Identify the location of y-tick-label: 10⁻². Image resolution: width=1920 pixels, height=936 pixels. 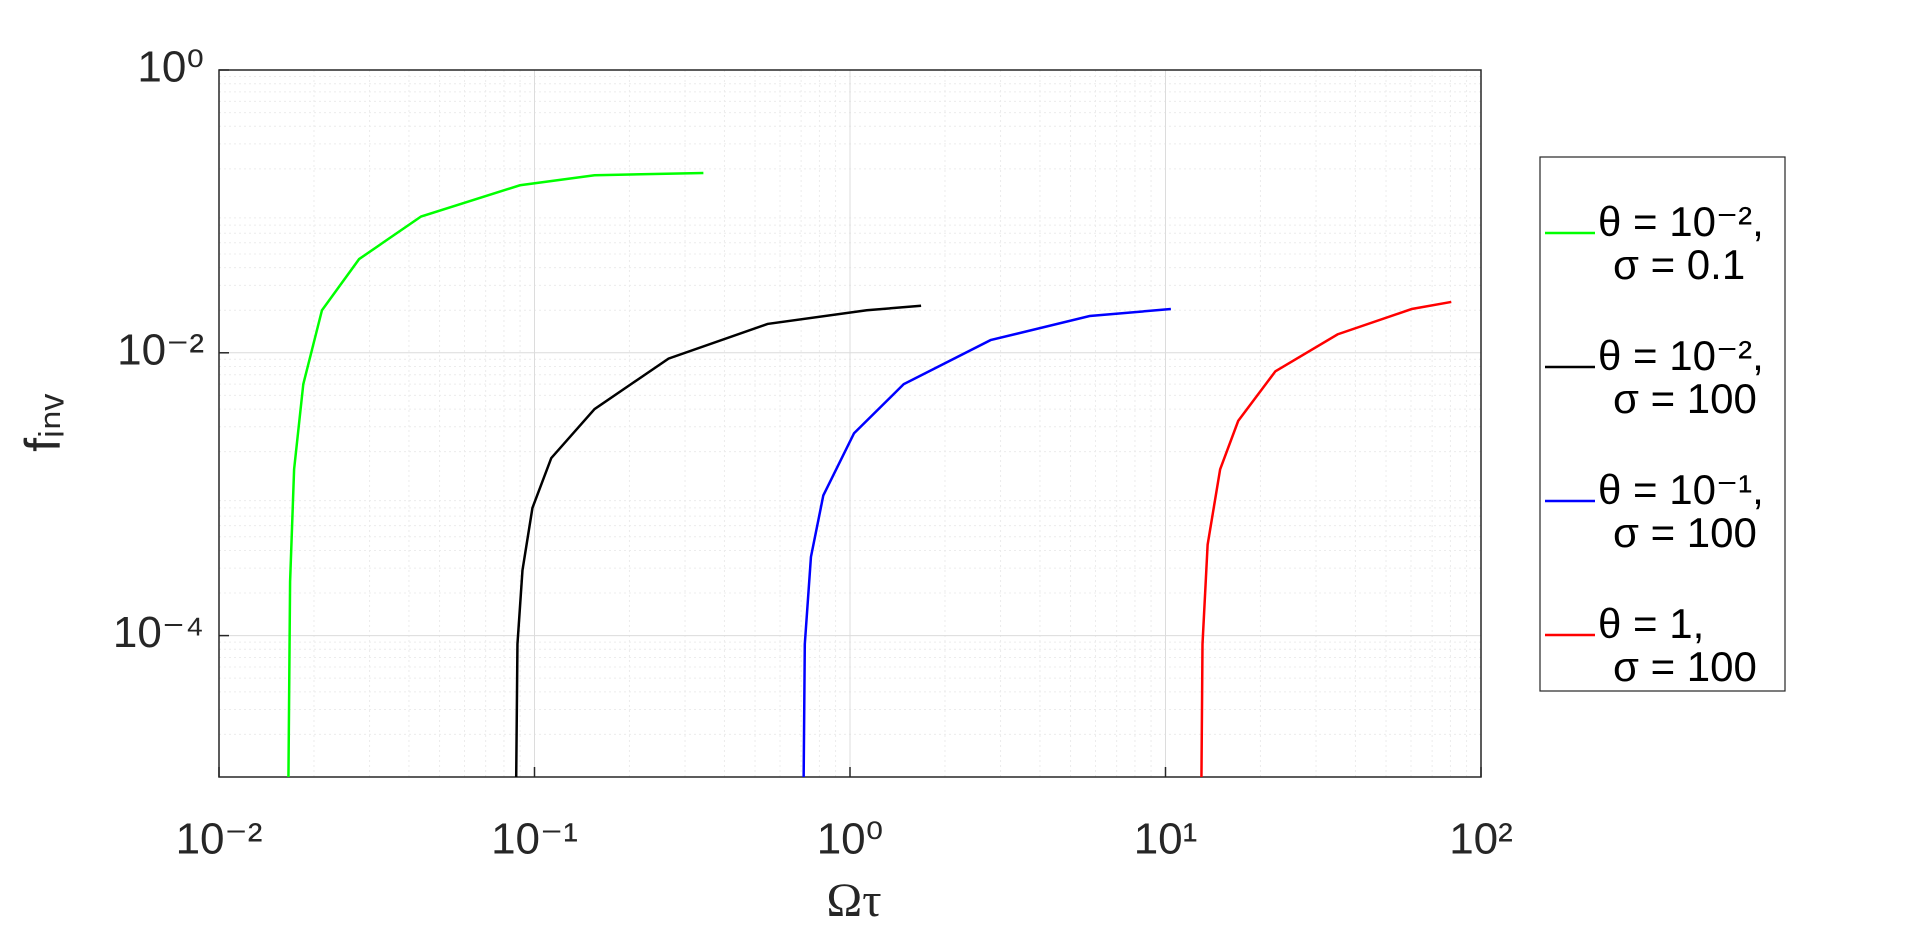
(160, 349).